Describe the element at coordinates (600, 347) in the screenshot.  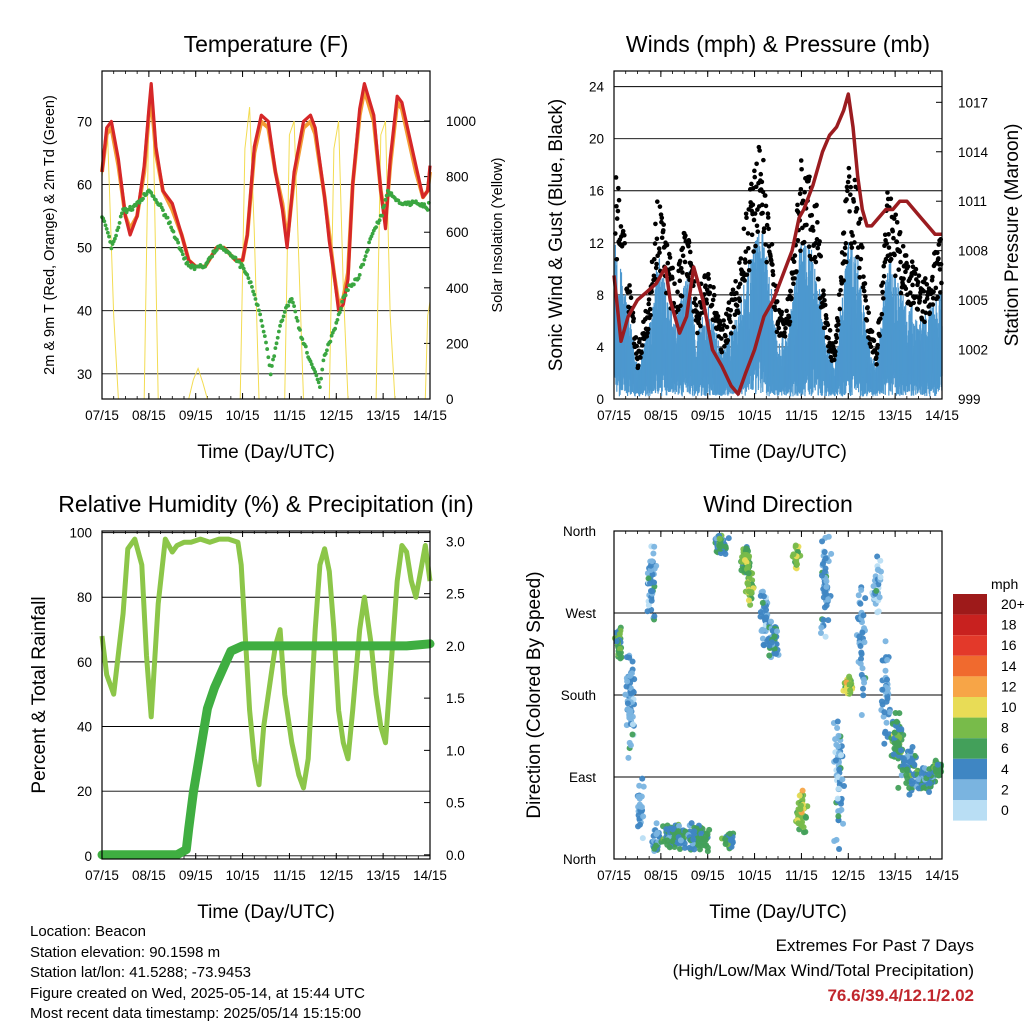
I see `winds-ytick-label: 4` at that location.